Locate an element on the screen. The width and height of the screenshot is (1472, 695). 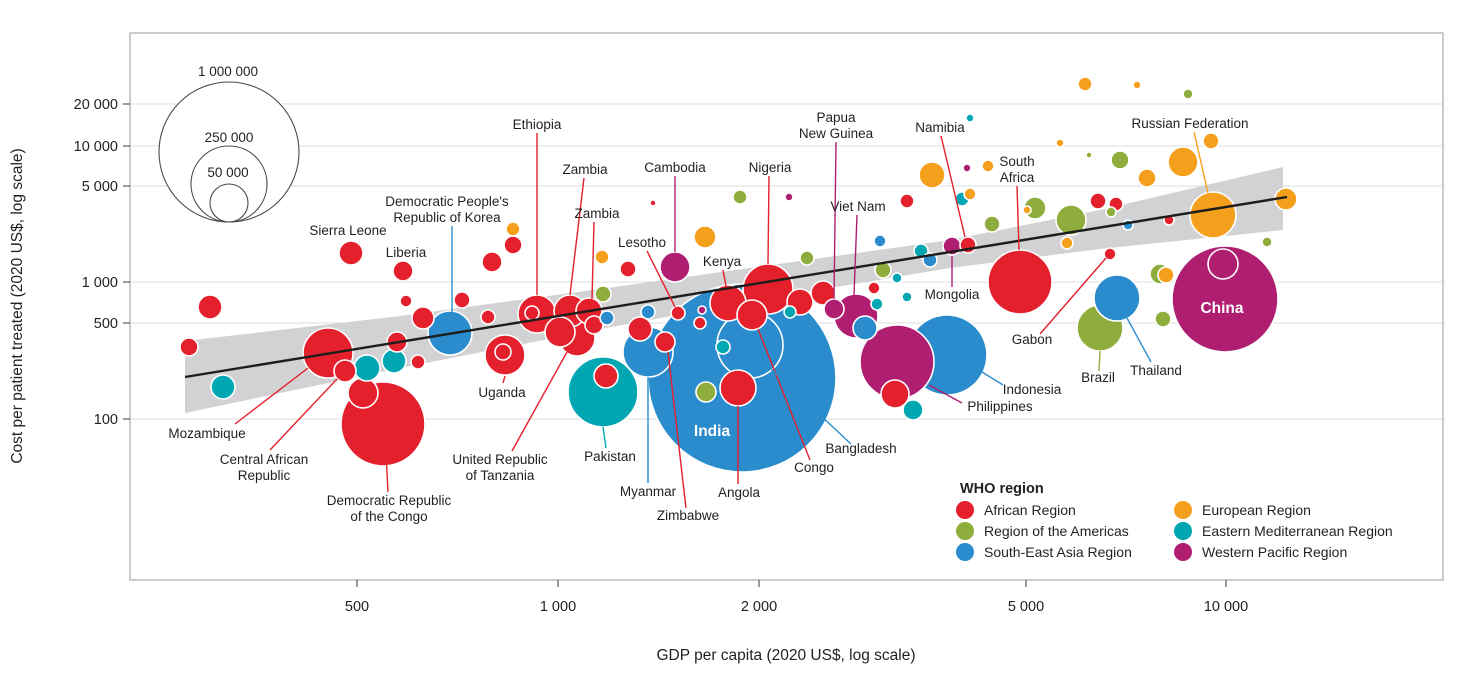
leader-line-uganda is located at coordinates (504, 379).